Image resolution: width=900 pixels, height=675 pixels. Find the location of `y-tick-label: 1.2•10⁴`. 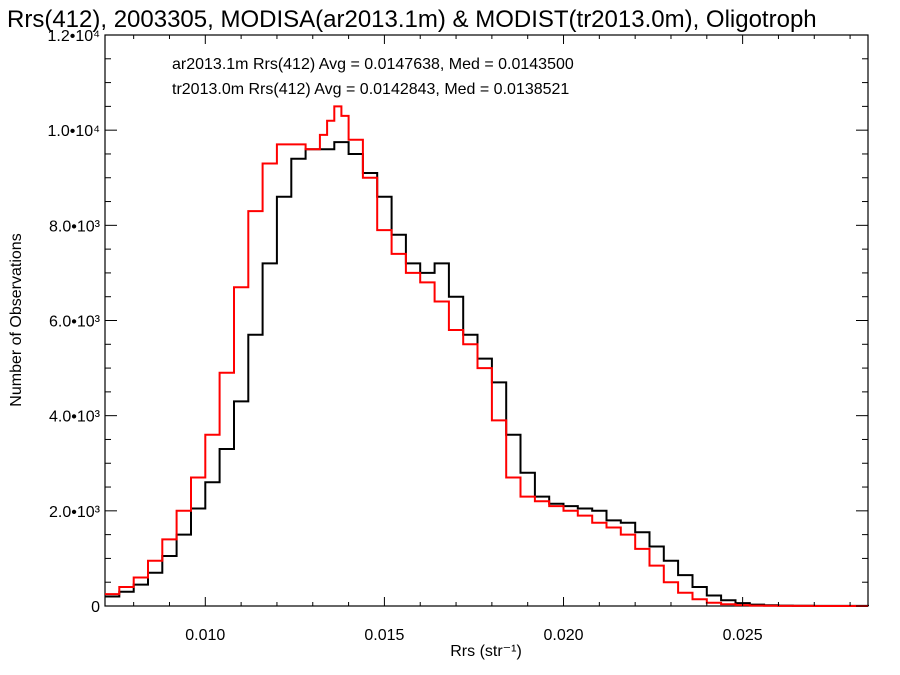

y-tick-label: 1.2•10⁴ is located at coordinates (73, 36).